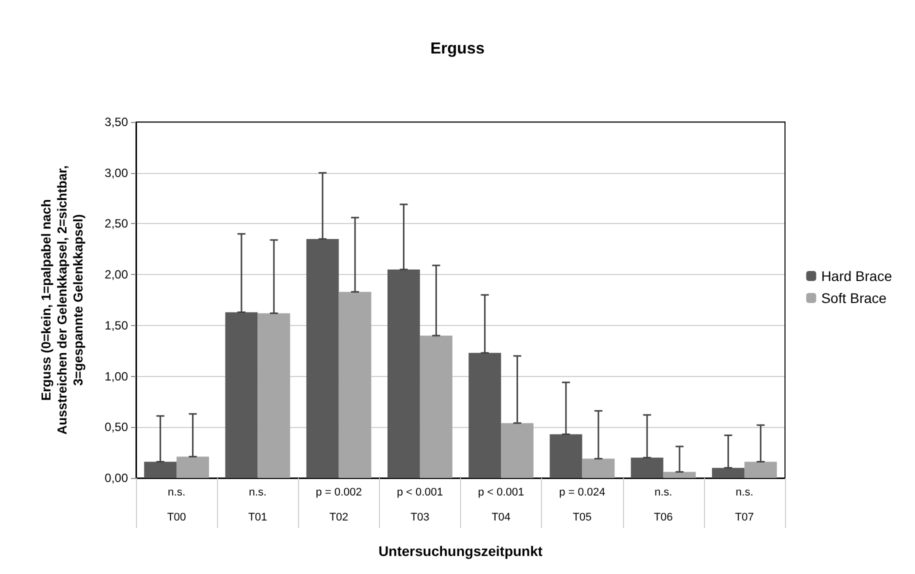 The height and width of the screenshot is (574, 915). I want to click on y-tick-label: 3,00, so click(116, 173).